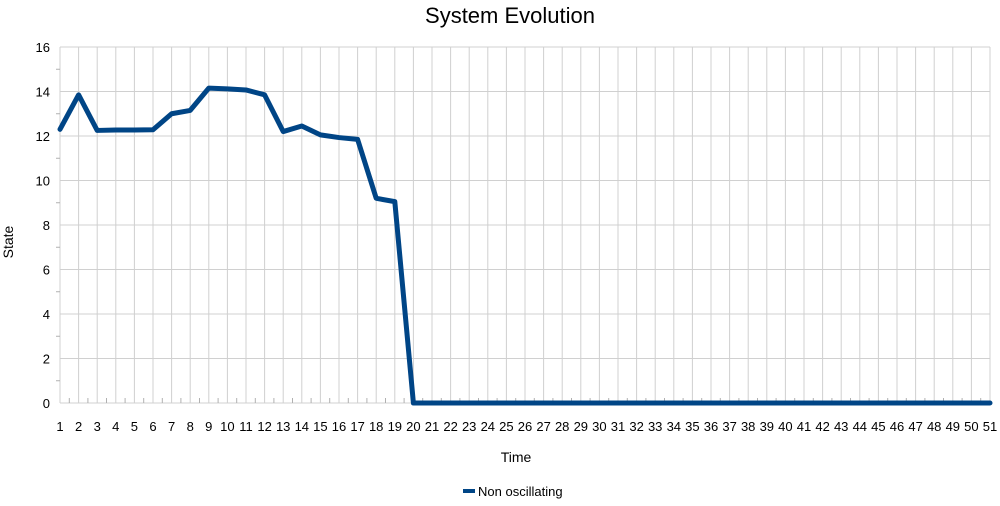  Describe the element at coordinates (599, 426) in the screenshot. I see `x-tick-label: 30` at that location.